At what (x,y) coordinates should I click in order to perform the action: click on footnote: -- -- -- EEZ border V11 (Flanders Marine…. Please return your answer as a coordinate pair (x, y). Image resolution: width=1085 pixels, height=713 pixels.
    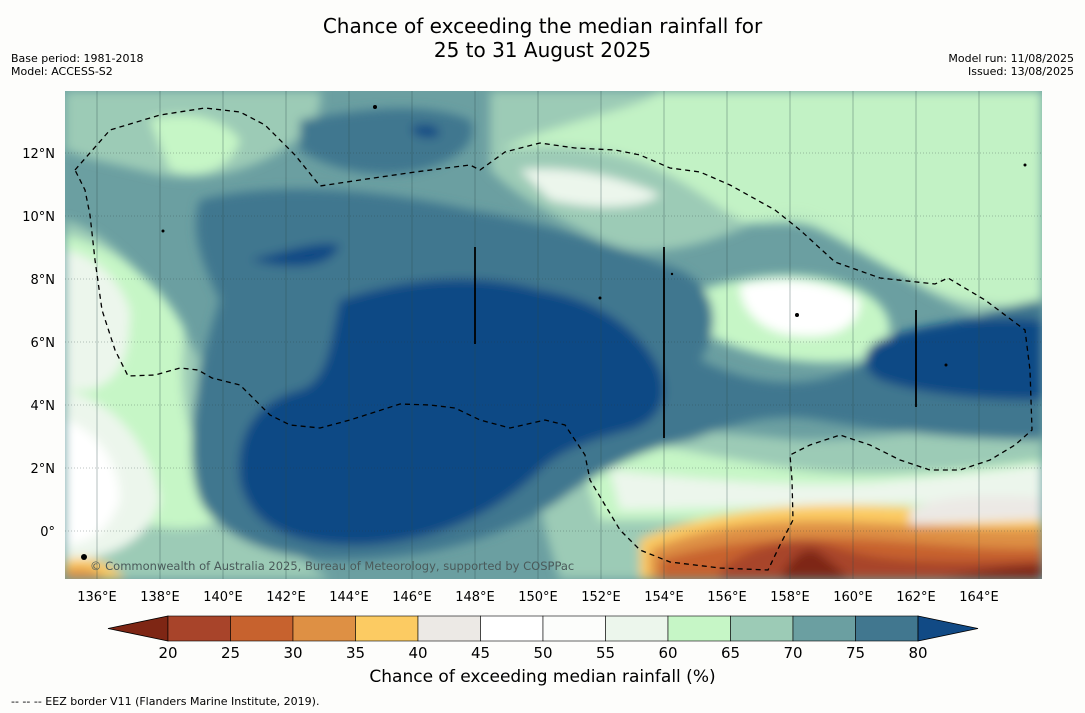
    Looking at the image, I should click on (165, 701).